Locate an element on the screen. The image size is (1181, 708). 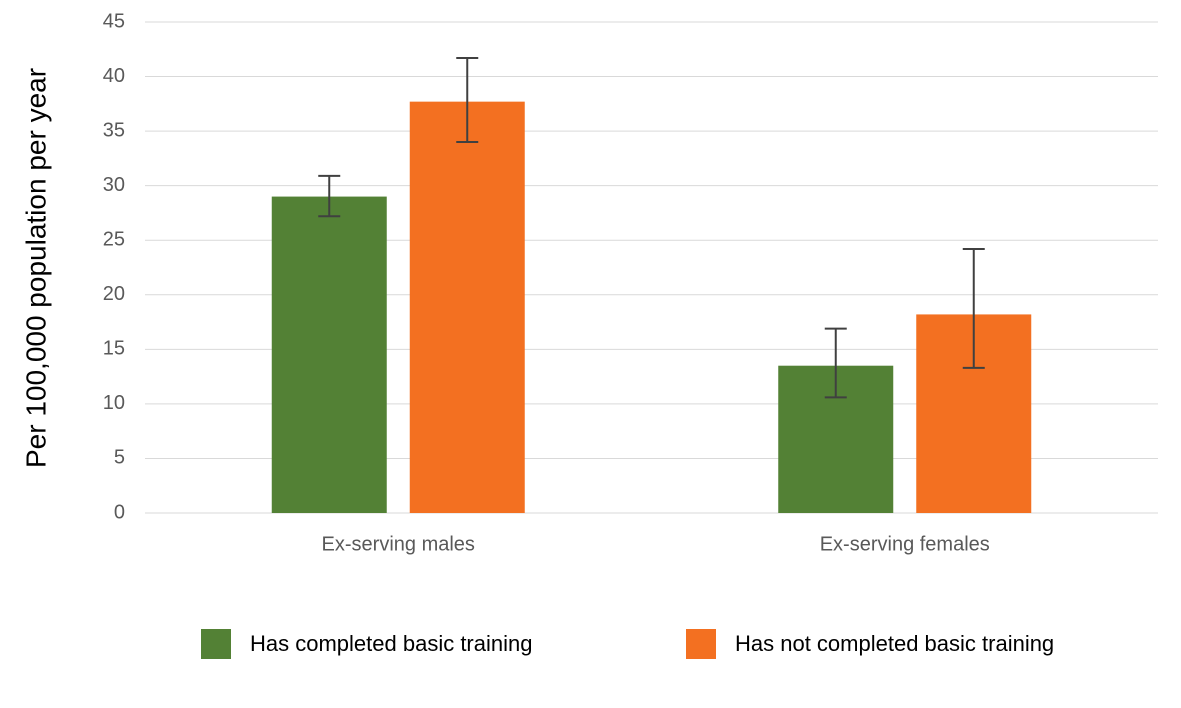
y-tick-label: 20 is located at coordinates (114, 294).